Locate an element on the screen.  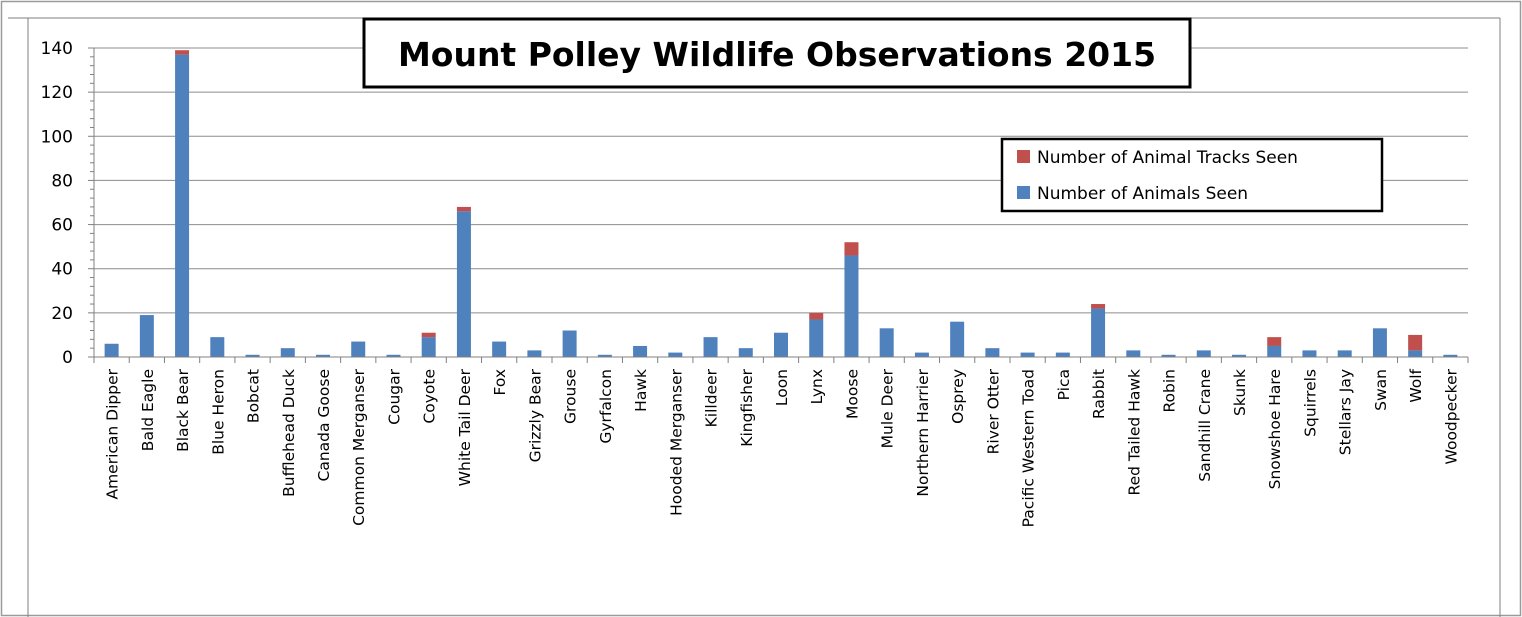
x-label-34: Squirrels is located at coordinates (1310, 403).